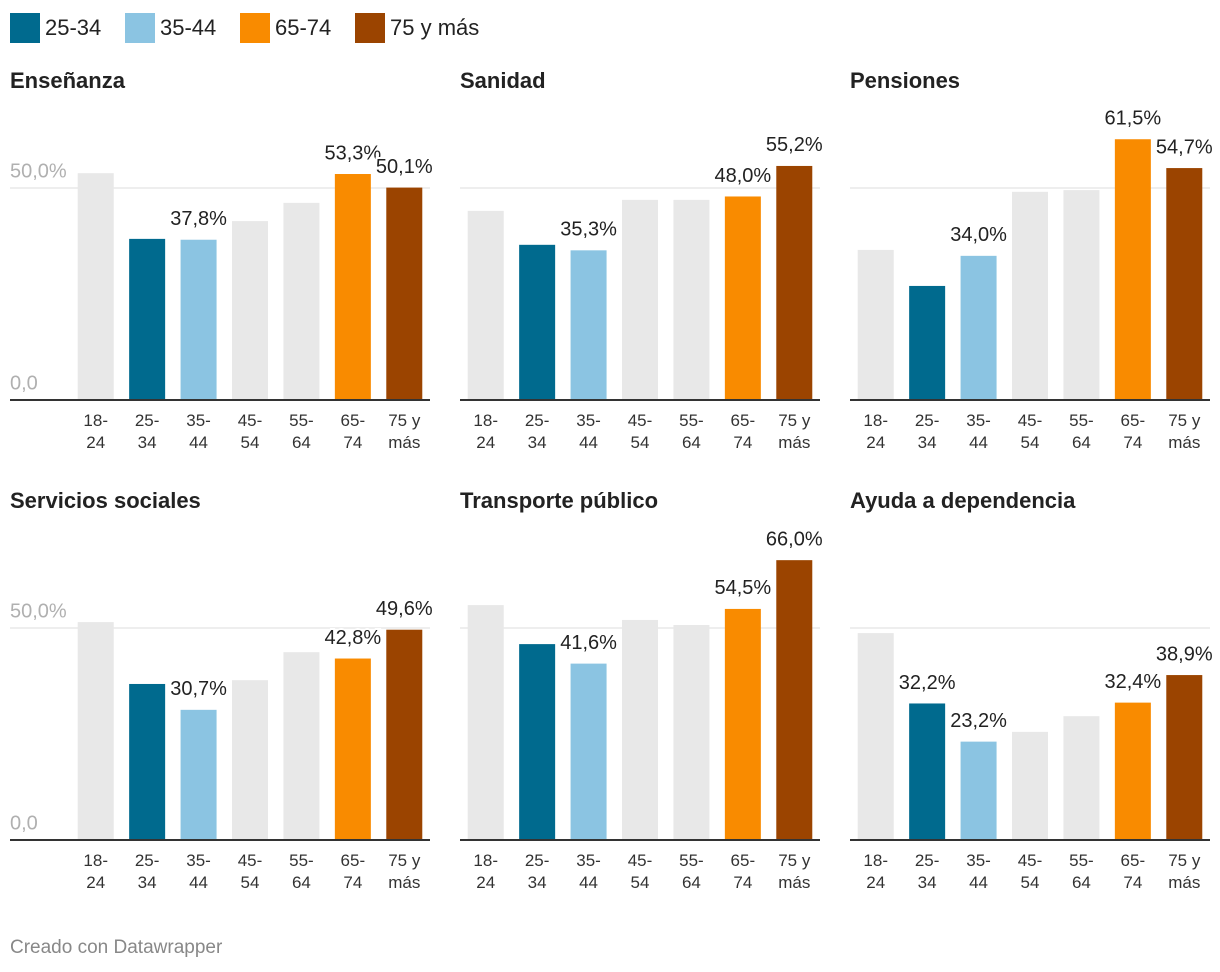  Describe the element at coordinates (1132, 682) in the screenshot. I see `value-label: 32,4%` at that location.